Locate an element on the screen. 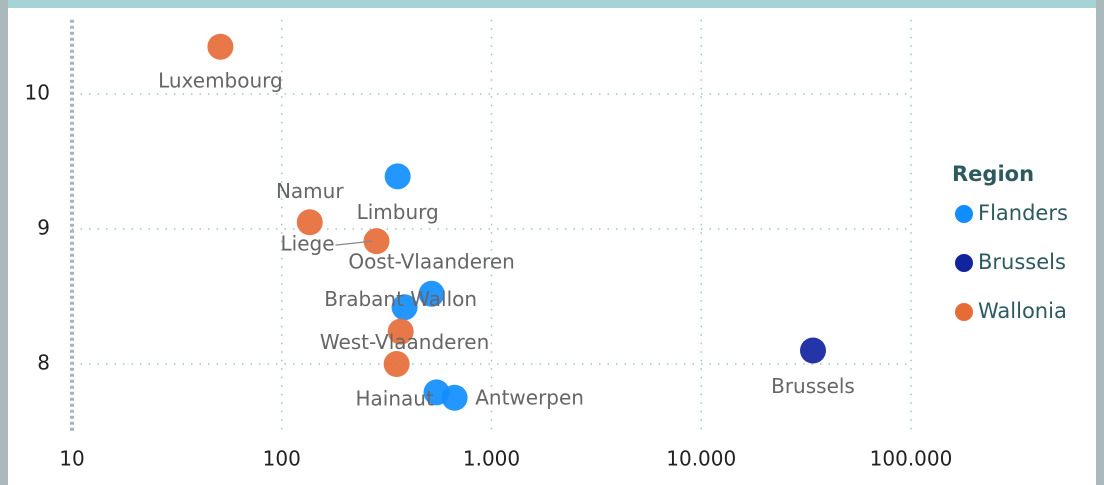  data-label: West-Vlaanderen is located at coordinates (404, 342).